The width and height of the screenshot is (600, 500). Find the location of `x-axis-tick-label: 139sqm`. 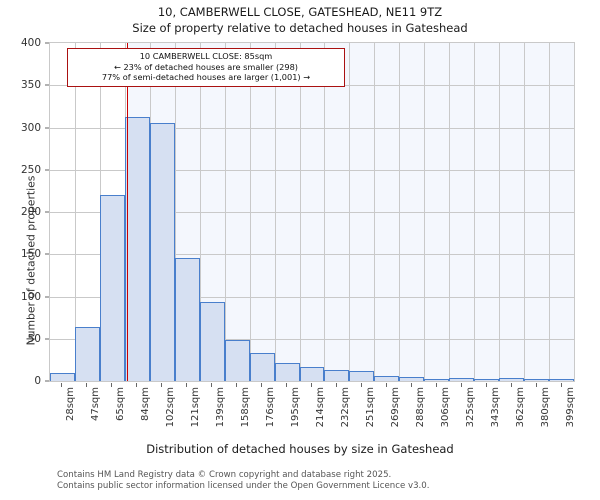

x-axis-tick-label: 139sqm is located at coordinates (221, 407).